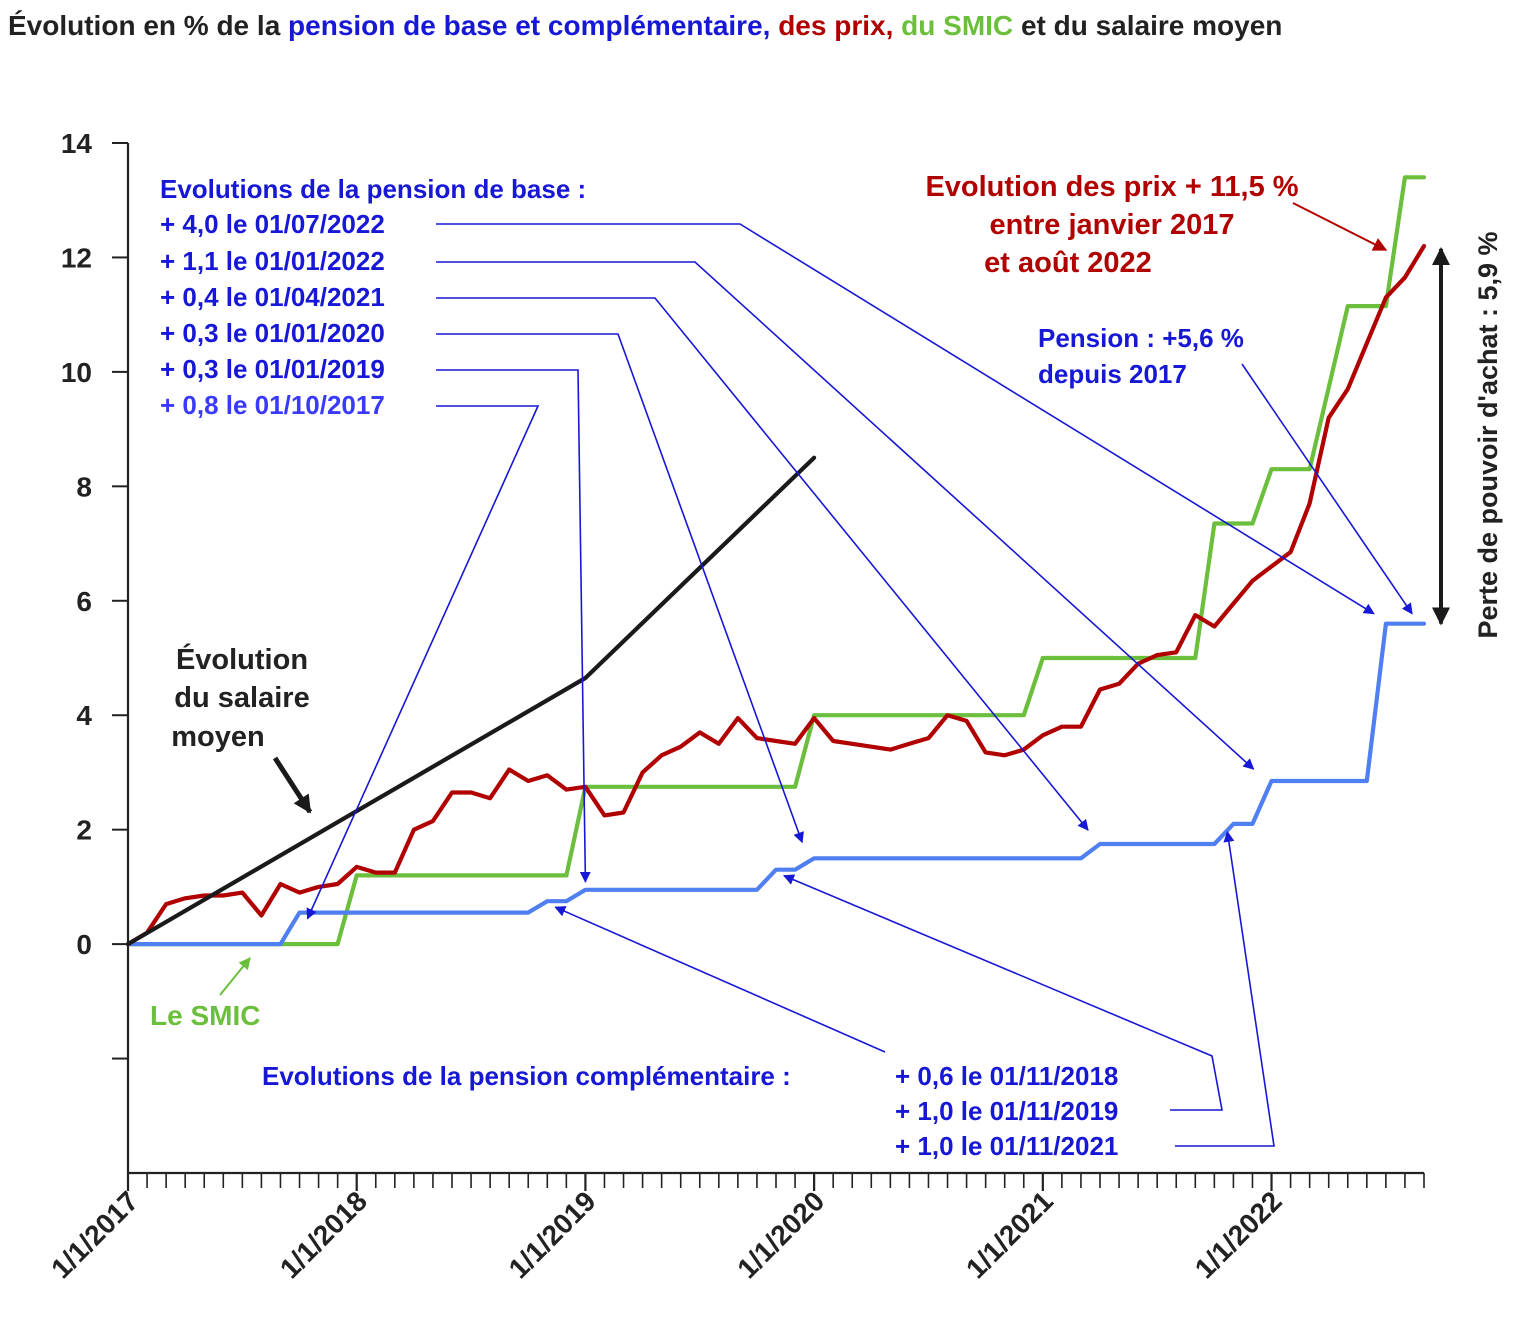  What do you see at coordinates (77, 143) in the screenshot?
I see `y-tick-label: 14` at bounding box center [77, 143].